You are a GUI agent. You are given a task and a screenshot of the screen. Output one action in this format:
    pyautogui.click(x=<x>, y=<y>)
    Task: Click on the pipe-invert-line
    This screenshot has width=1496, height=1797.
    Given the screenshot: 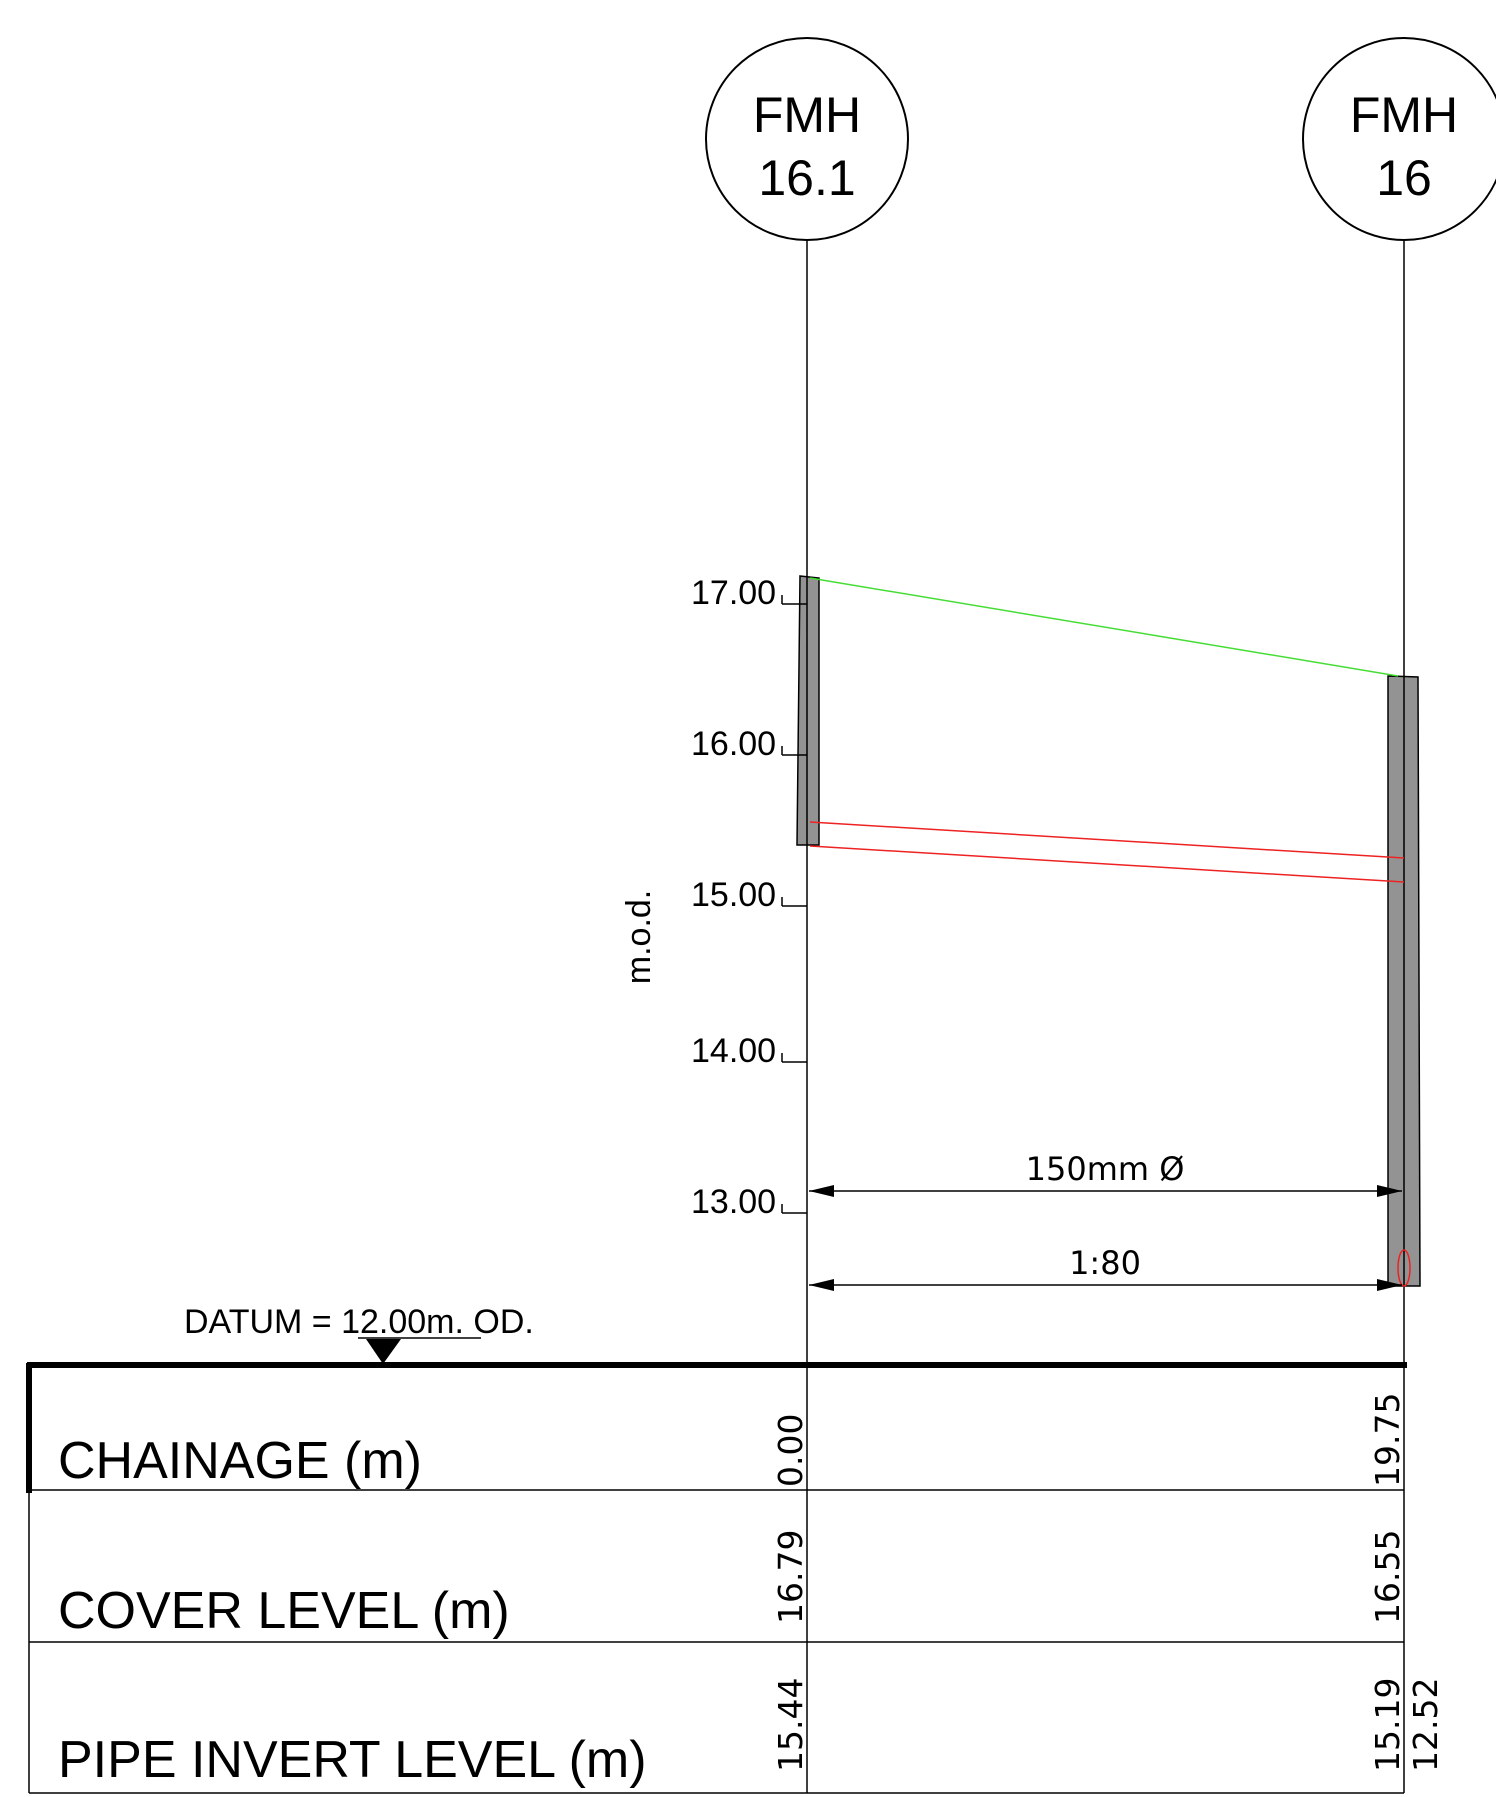 What is the action you would take?
    pyautogui.click(x=1107, y=864)
    